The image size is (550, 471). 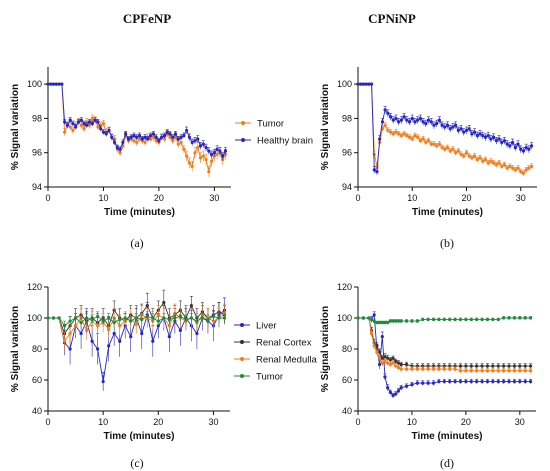 I want to click on y-tick-label: 80, so click(x=347, y=349).